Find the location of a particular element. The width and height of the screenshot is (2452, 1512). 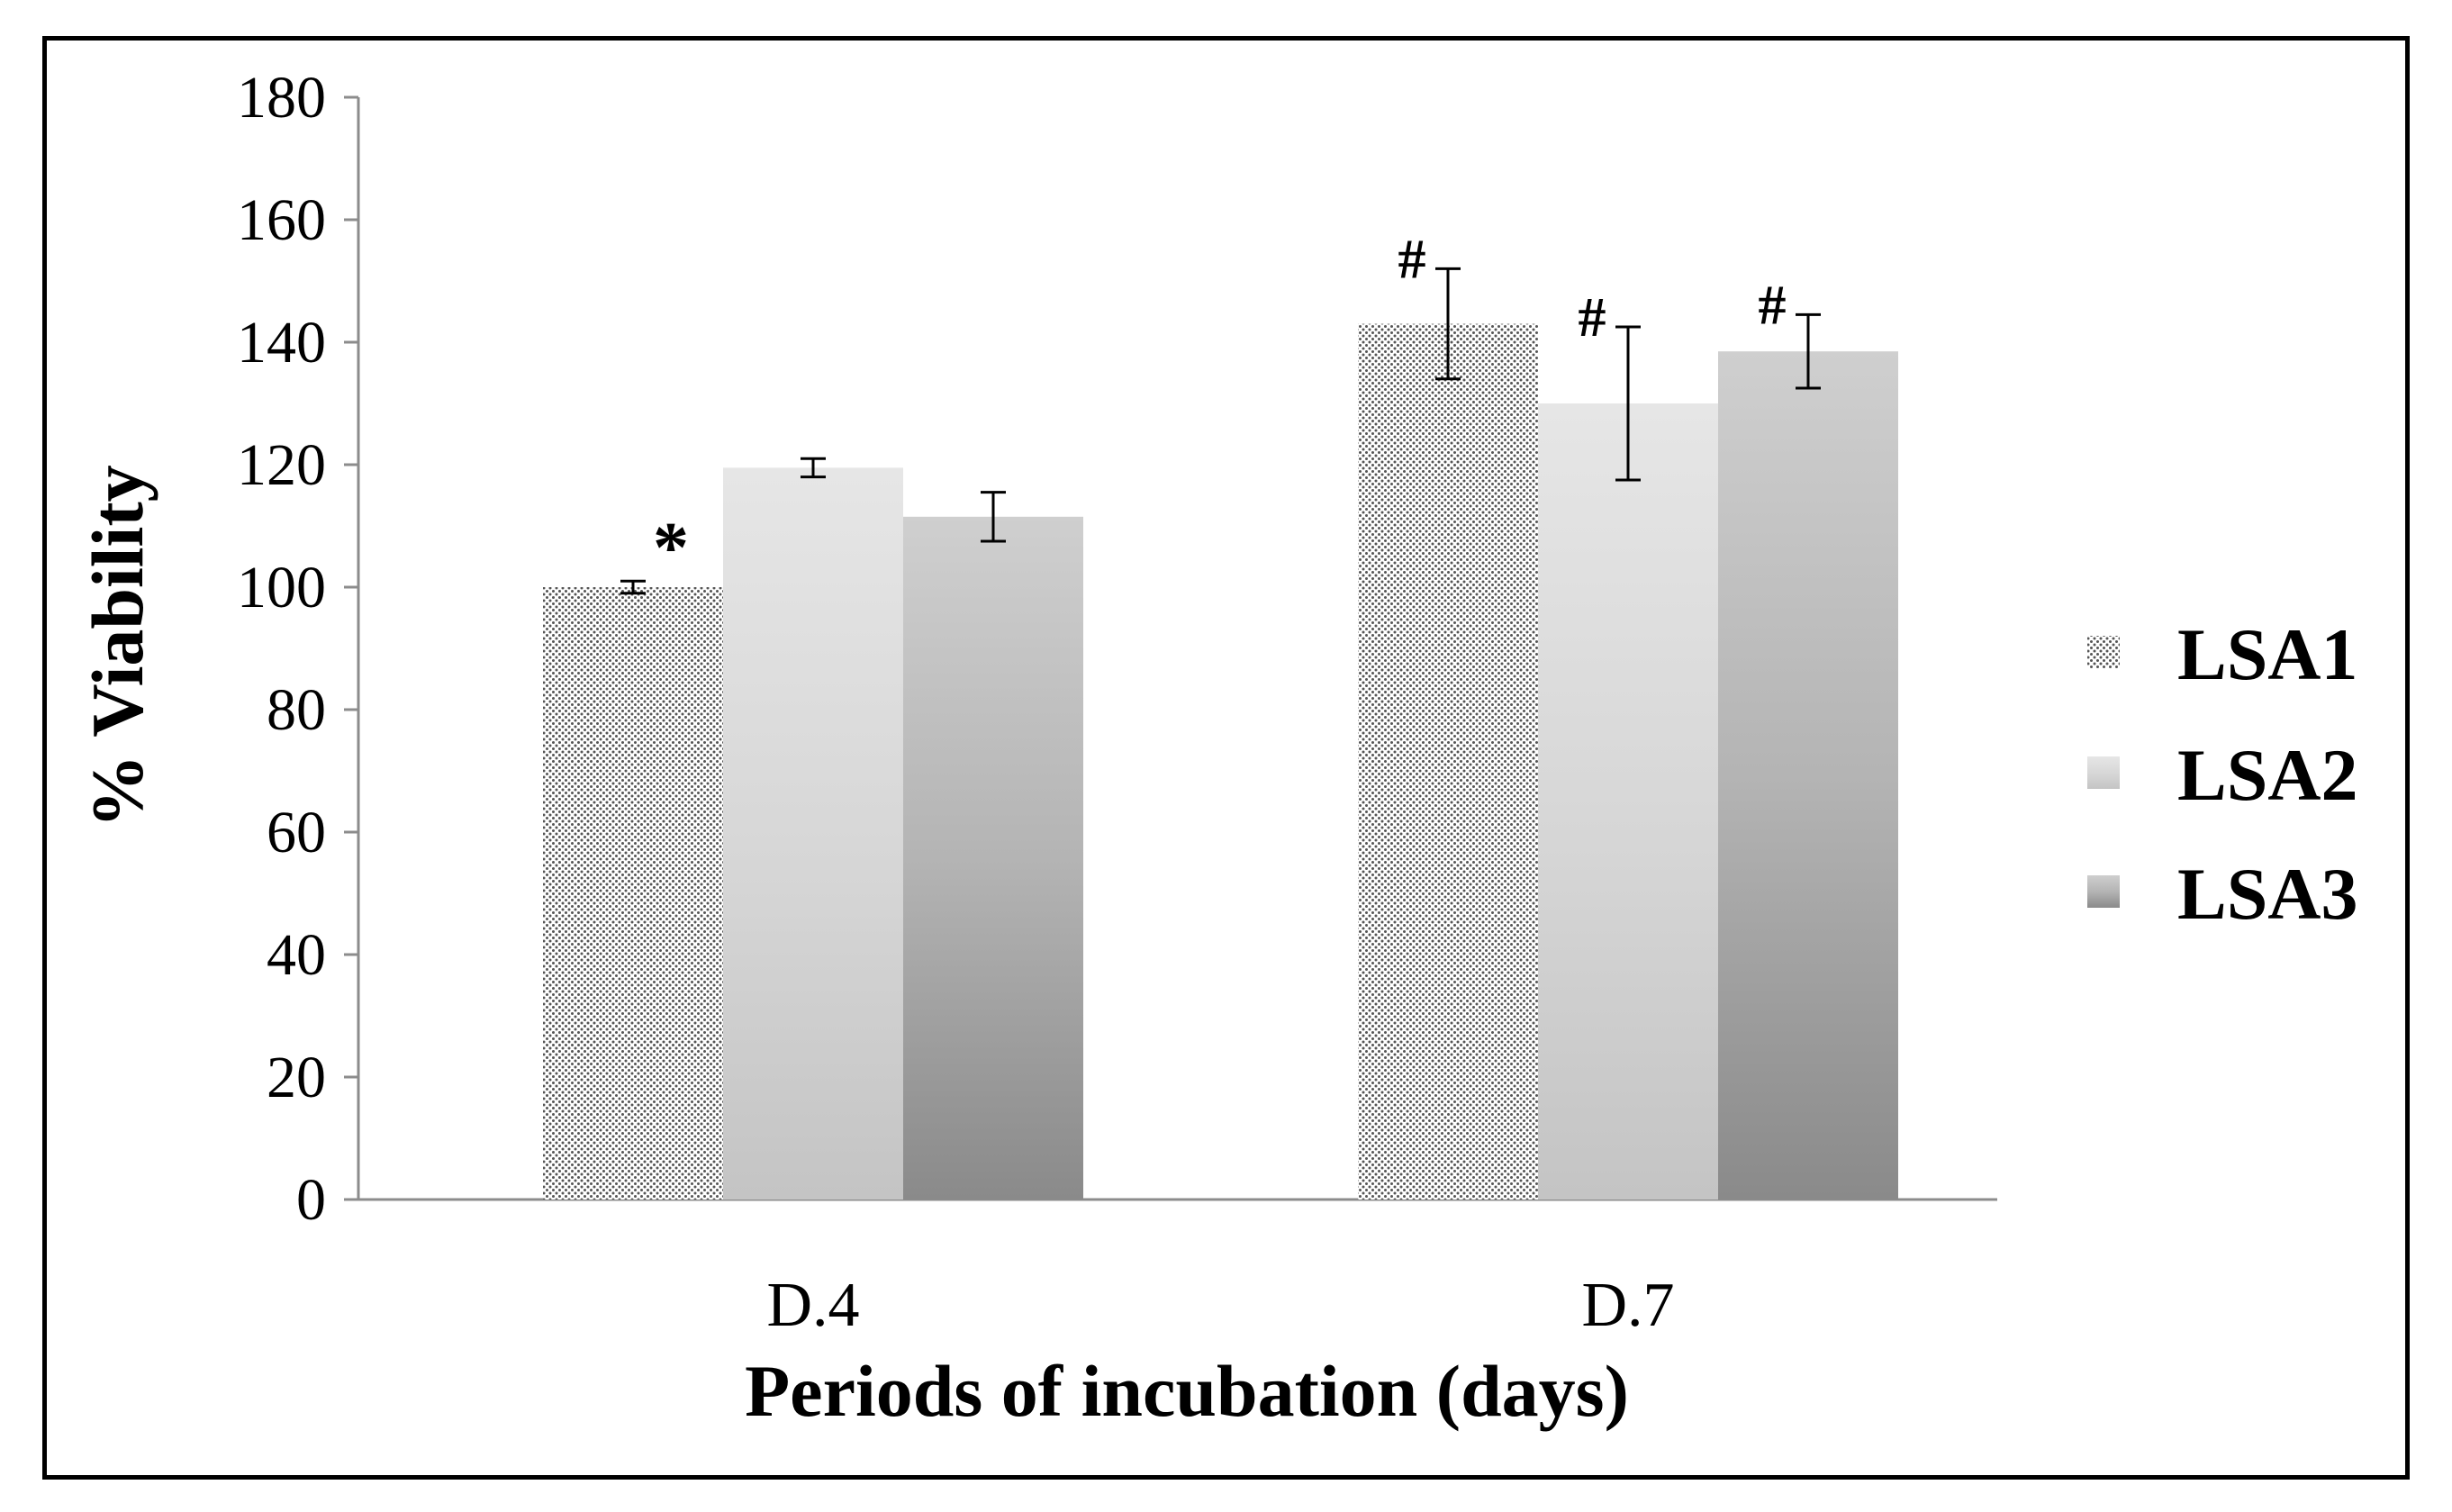

y-tick-label: 20 is located at coordinates (296, 1077).